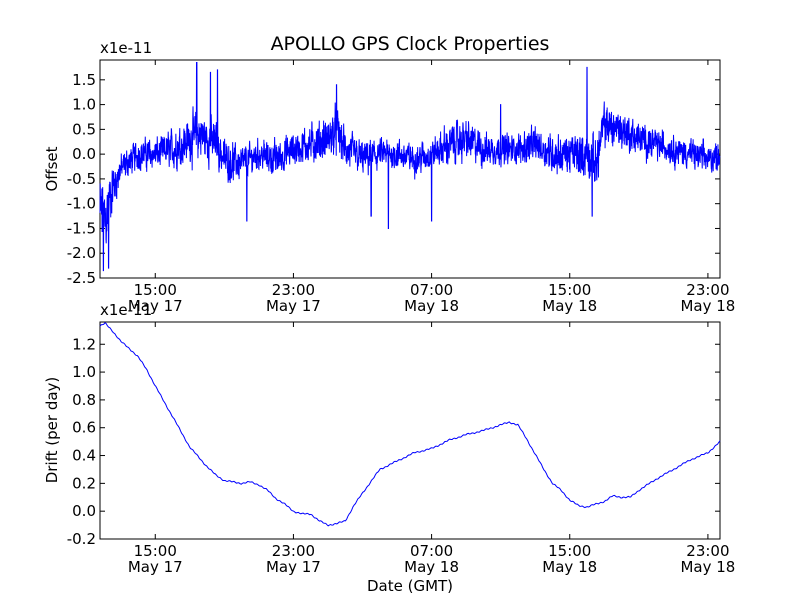 The height and width of the screenshot is (600, 800). What do you see at coordinates (52, 168) in the screenshot?
I see `offset-y-axis-label: Offset` at bounding box center [52, 168].